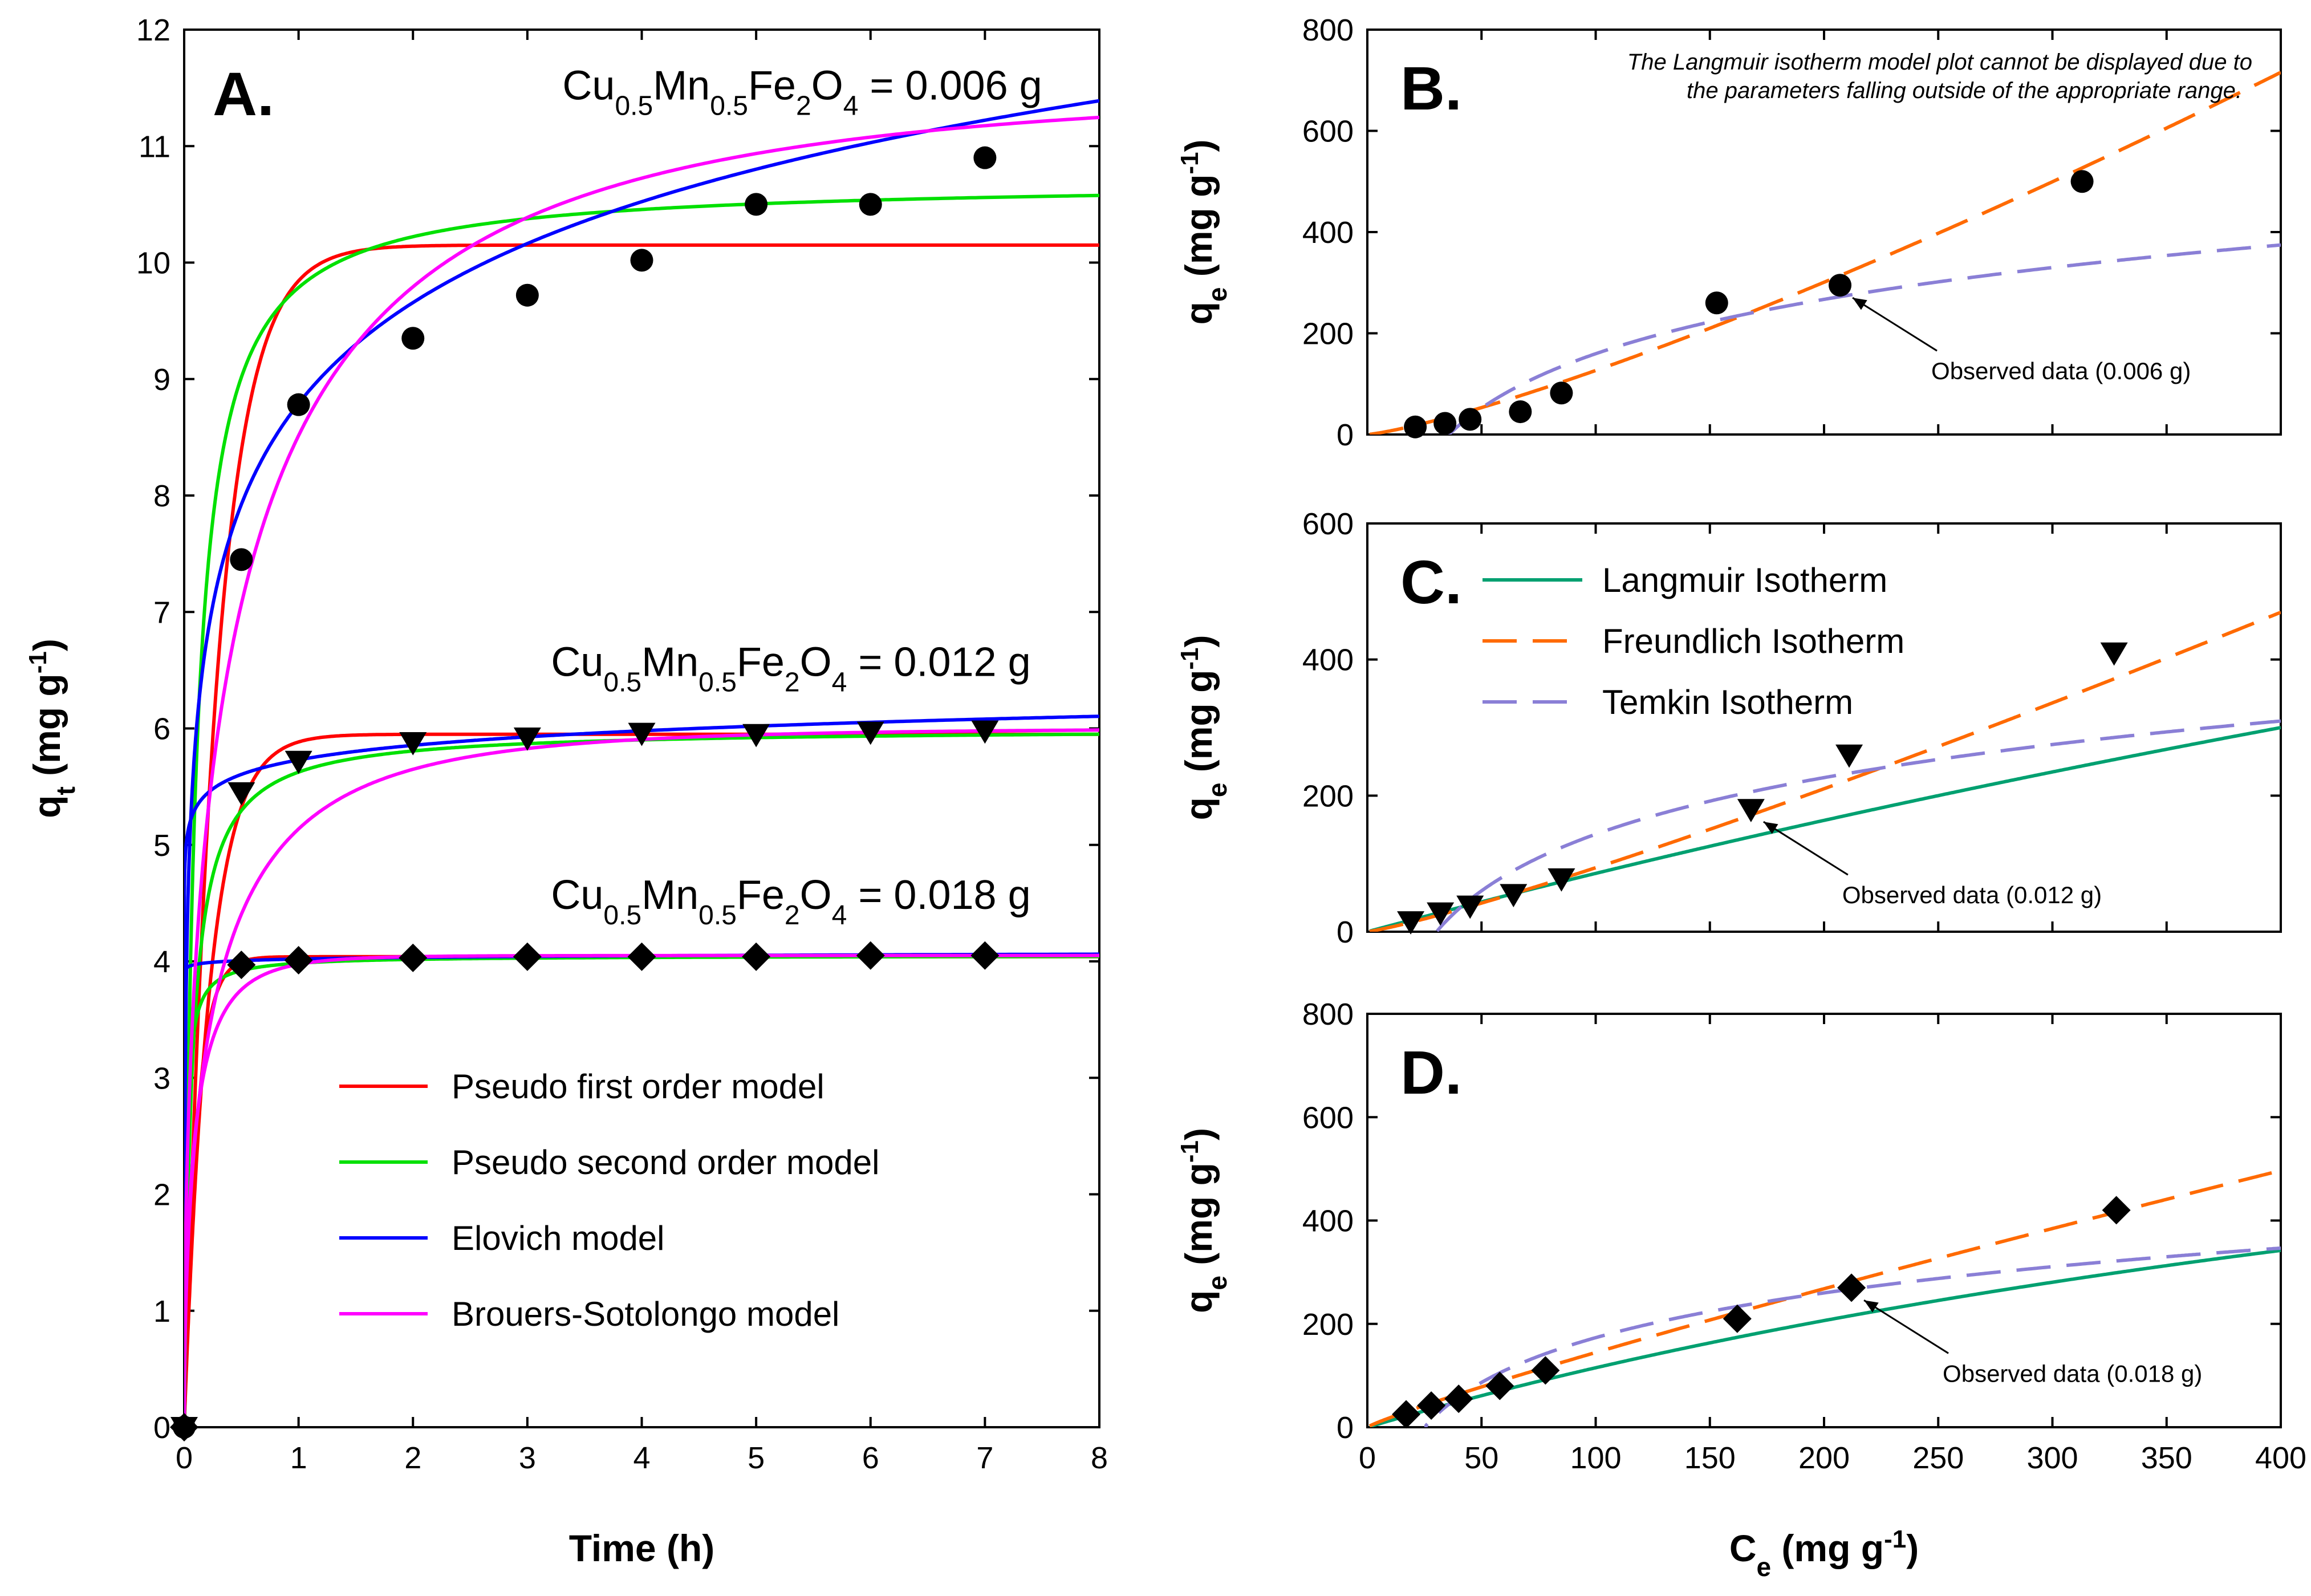 The width and height of the screenshot is (2311, 1596). Describe the element at coordinates (161, 1312) in the screenshot. I see `y-tick-label: 1` at that location.